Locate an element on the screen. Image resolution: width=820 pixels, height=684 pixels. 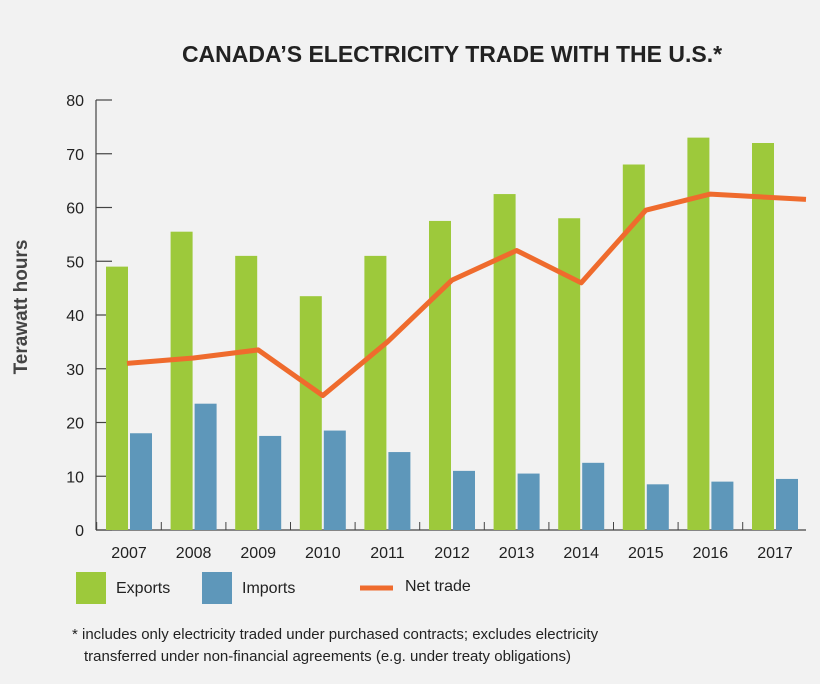
bar-imports-2014 is located at coordinates (593, 496).